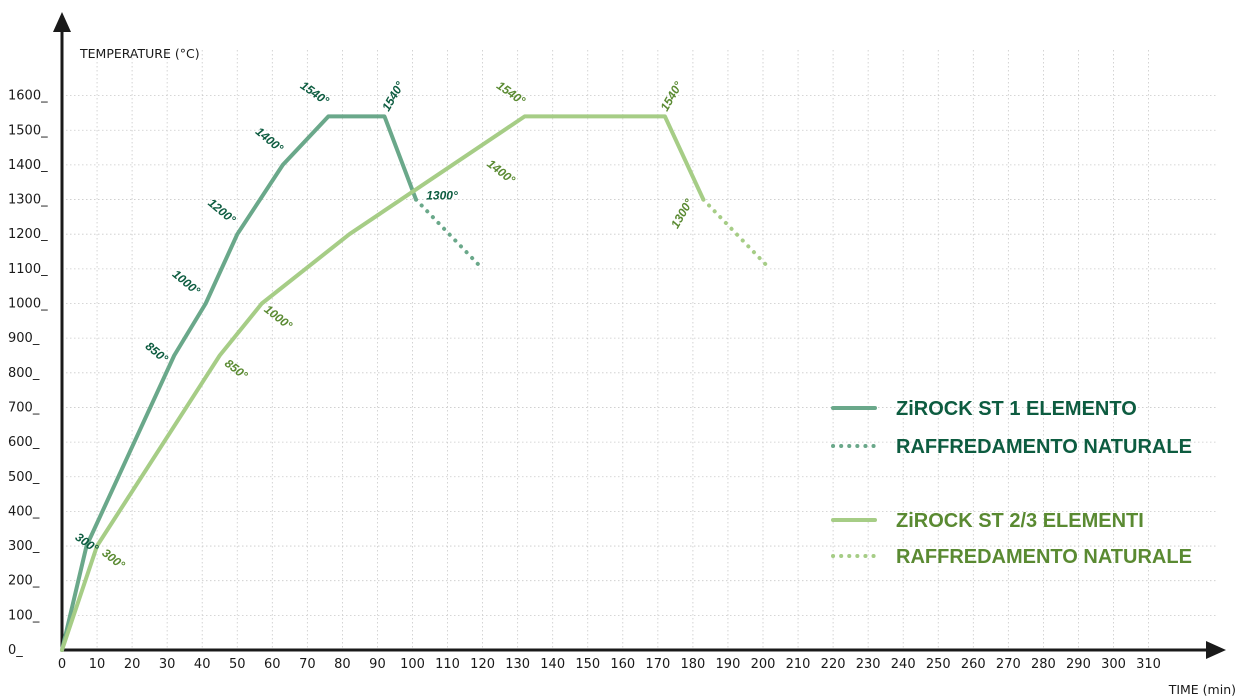  What do you see at coordinates (552, 664) in the screenshot?
I see `x-tick-label: 140` at bounding box center [552, 664].